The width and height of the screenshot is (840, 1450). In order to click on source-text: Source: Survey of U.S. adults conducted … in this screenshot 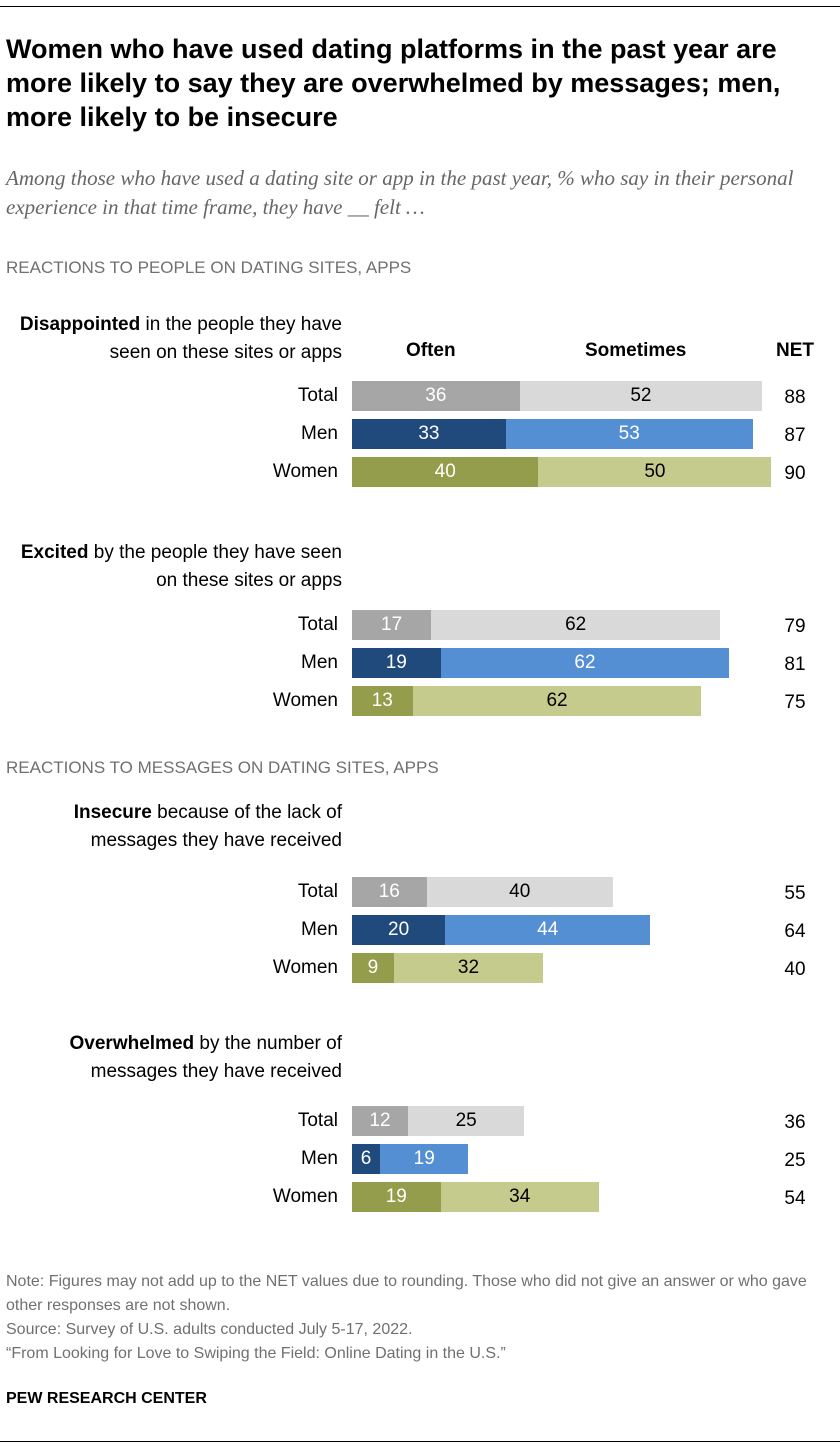, I will do `click(209, 1329)`.